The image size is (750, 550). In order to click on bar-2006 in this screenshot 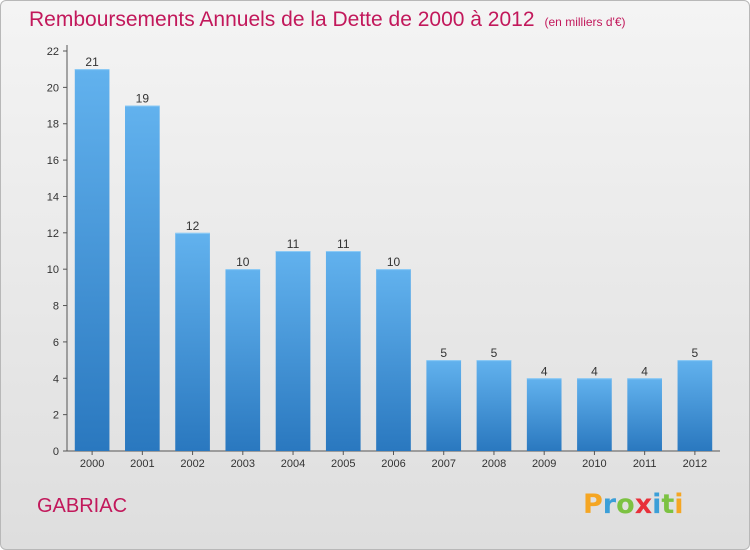, I will do `click(393, 360)`.